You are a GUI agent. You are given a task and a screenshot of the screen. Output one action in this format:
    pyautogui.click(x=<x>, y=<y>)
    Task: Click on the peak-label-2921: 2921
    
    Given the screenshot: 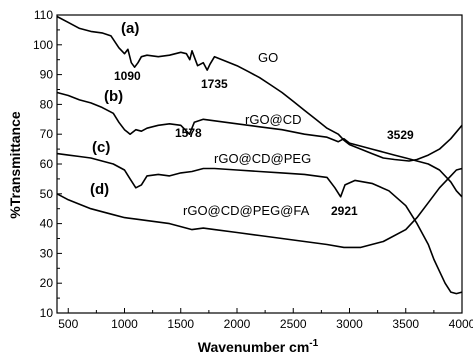 What is the action you would take?
    pyautogui.click(x=344, y=211)
    